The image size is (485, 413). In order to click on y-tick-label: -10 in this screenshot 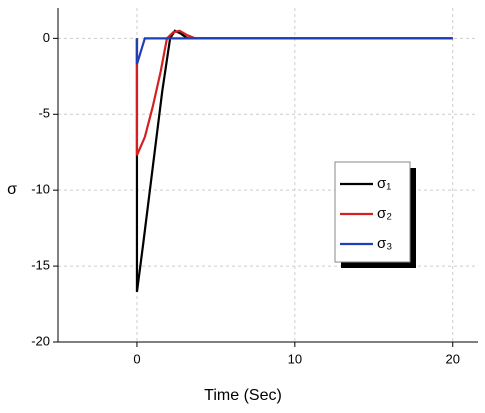, I will do `click(40, 189)`.